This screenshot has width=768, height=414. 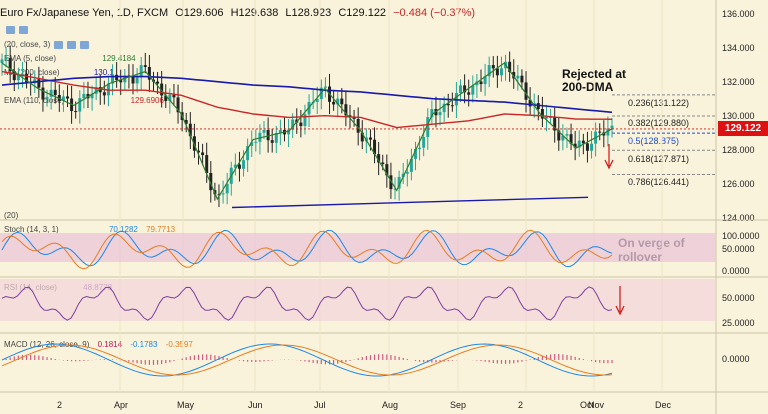 I want to click on month-label: Oct, so click(x=587, y=405).